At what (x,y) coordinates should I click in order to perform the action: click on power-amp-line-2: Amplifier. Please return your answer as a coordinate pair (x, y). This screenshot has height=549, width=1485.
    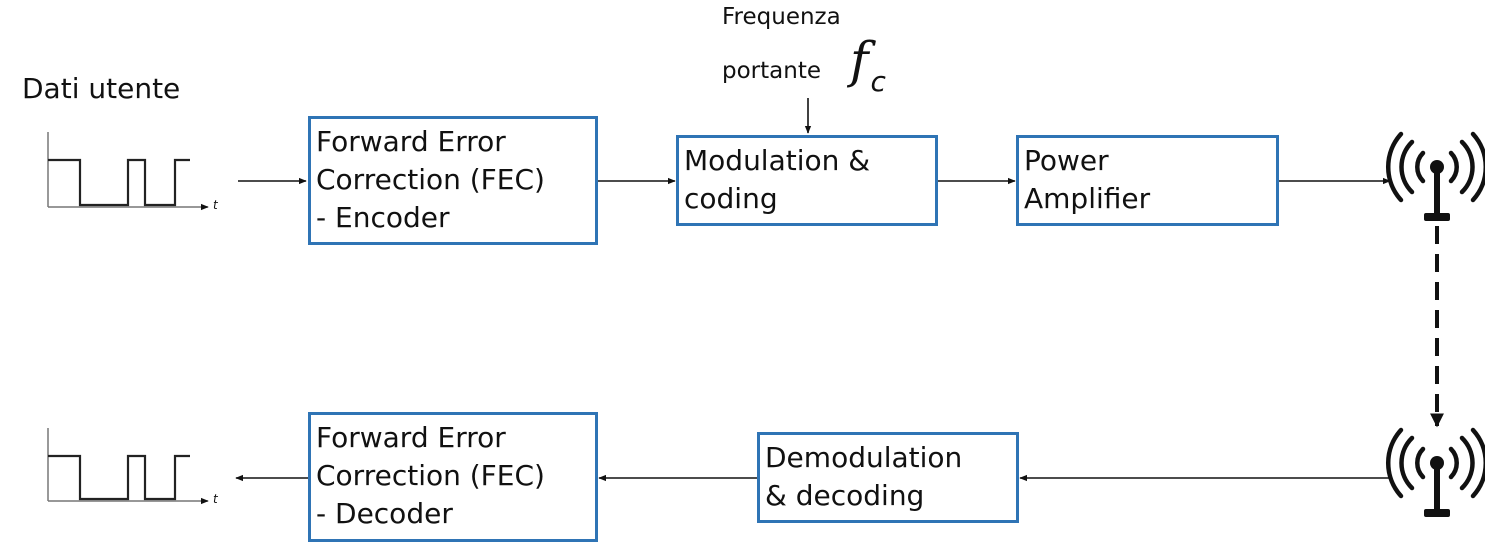
    Looking at the image, I should click on (1087, 198).